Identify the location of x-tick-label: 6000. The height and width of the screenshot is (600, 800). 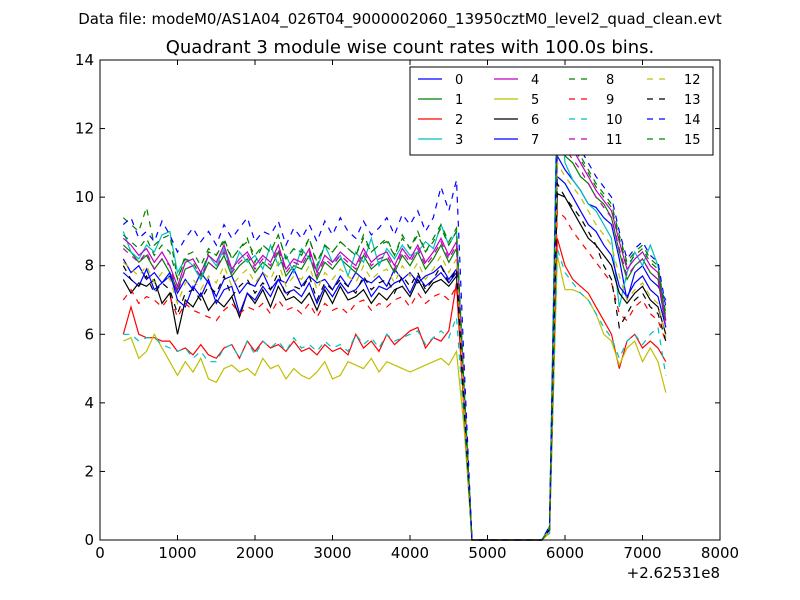
(565, 553).